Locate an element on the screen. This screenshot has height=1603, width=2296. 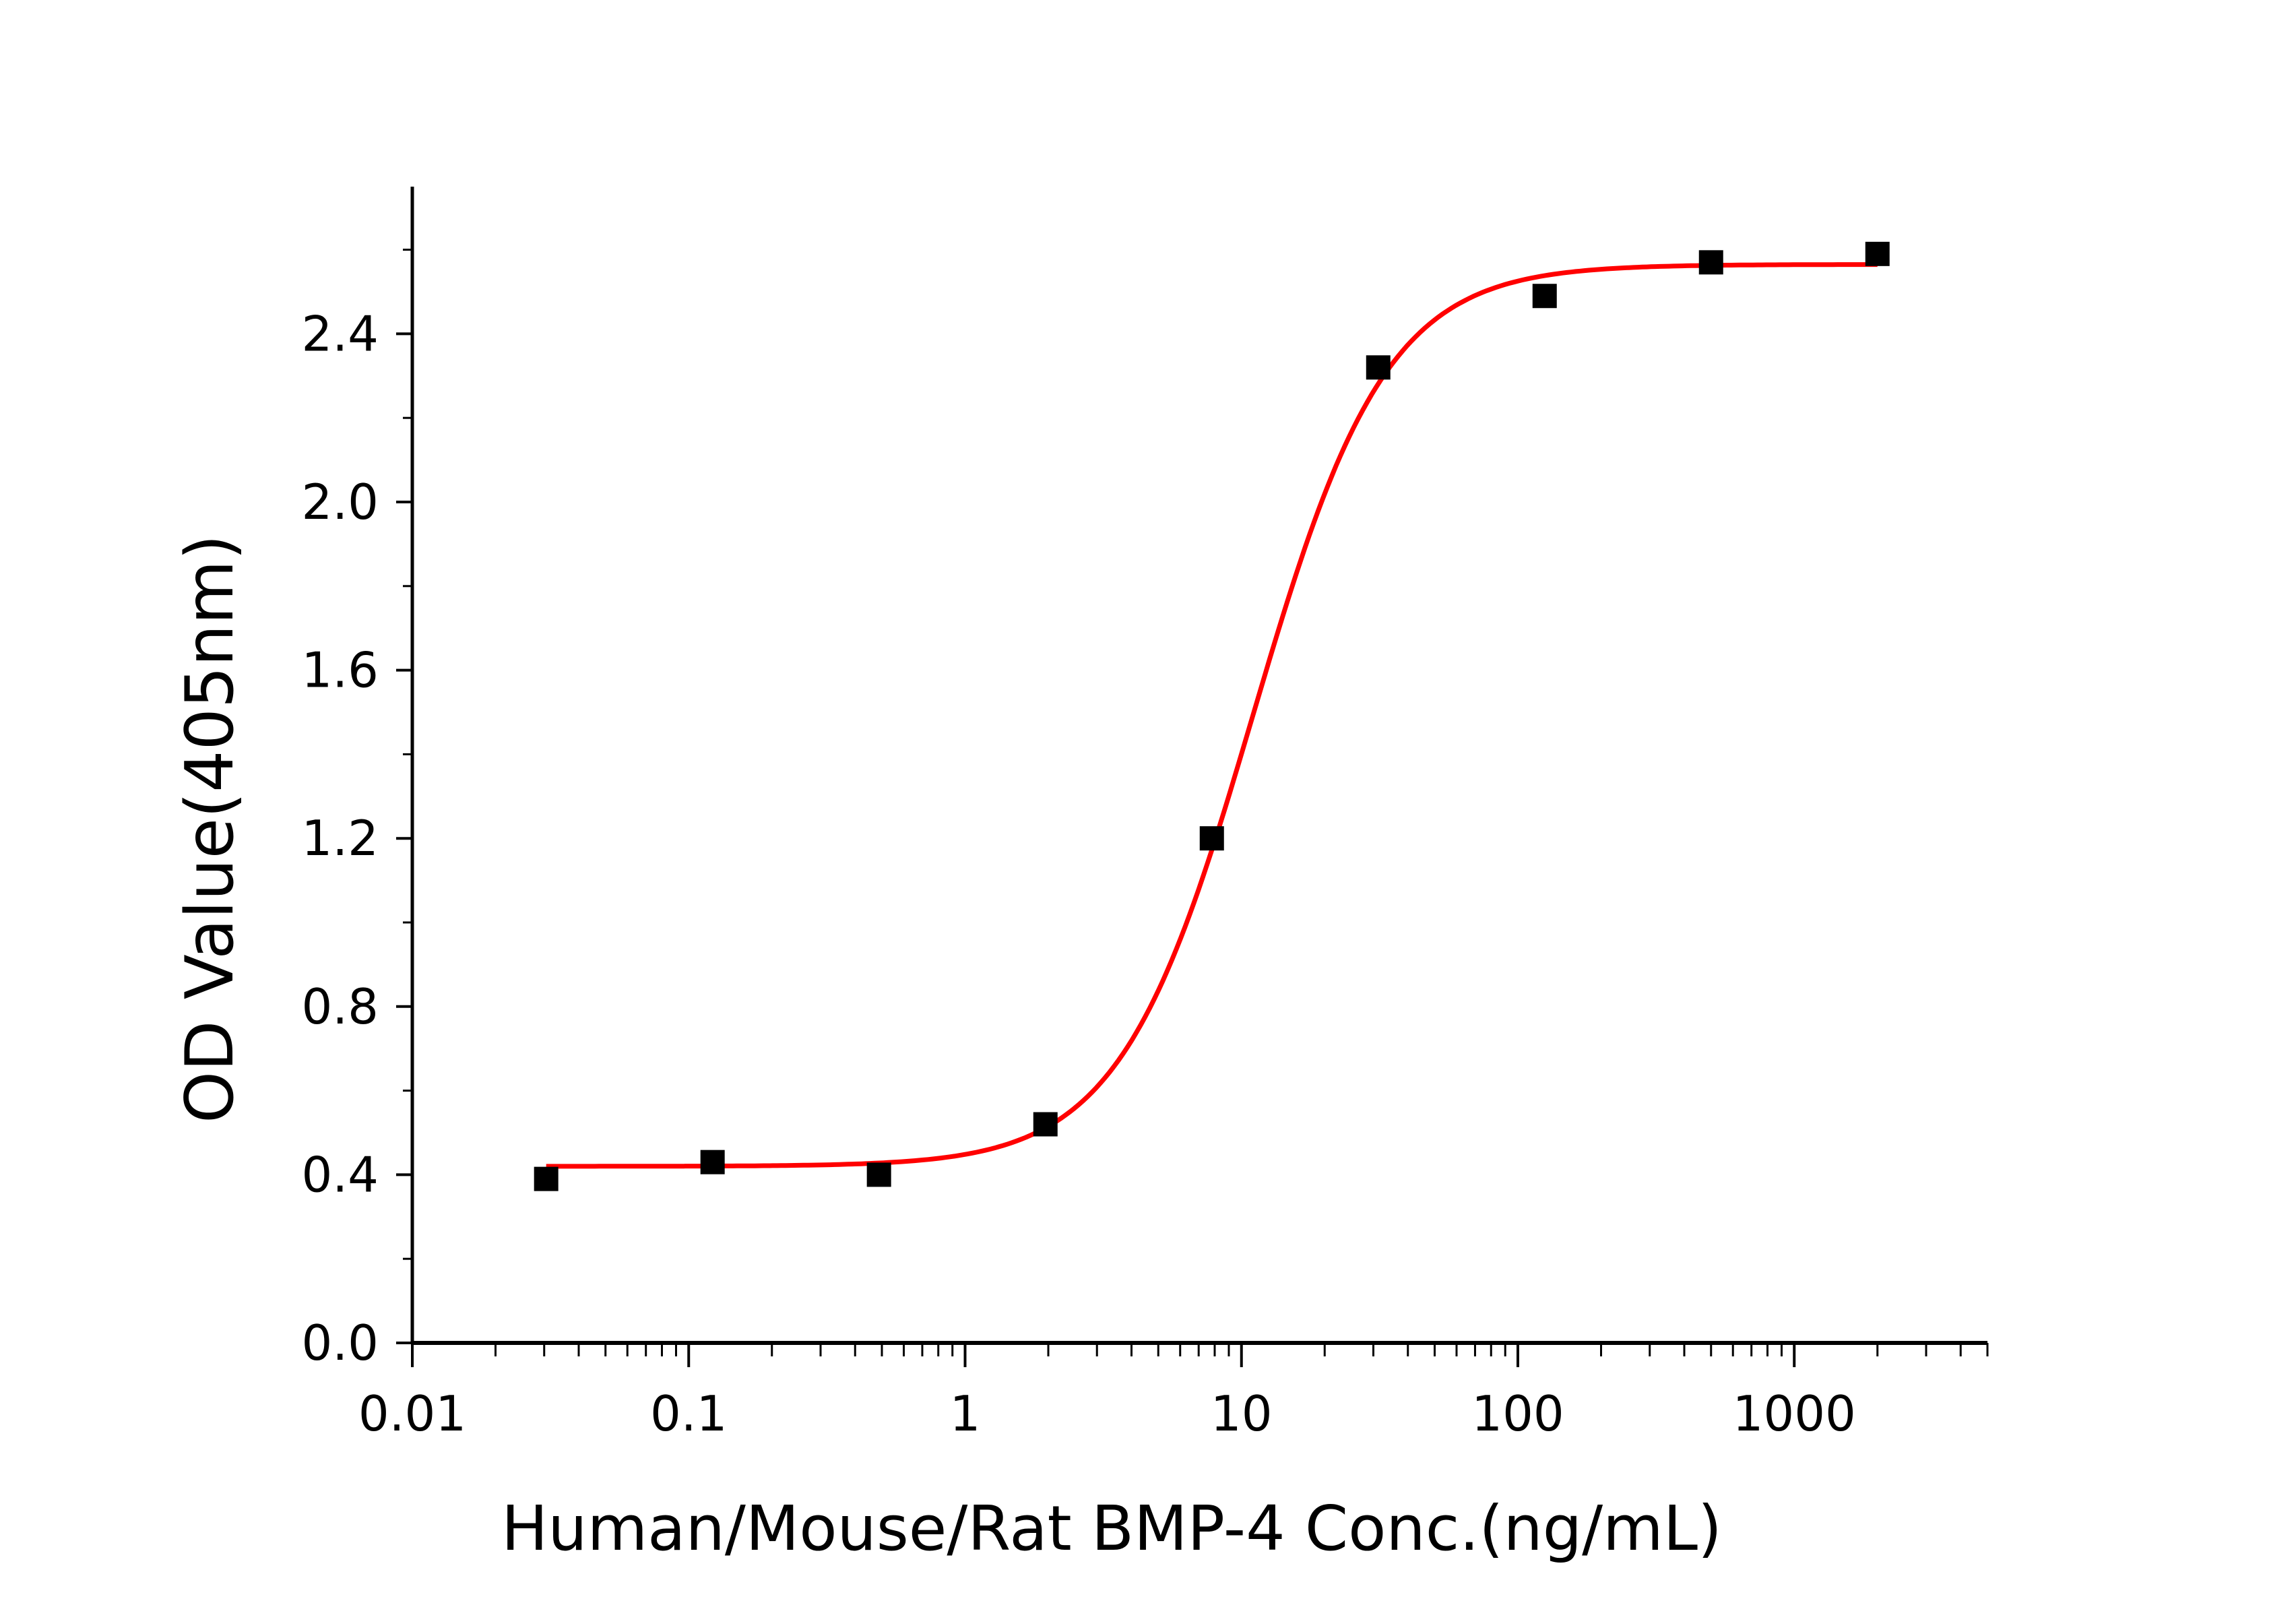
x-tick-label: 1000 is located at coordinates (1794, 1413).